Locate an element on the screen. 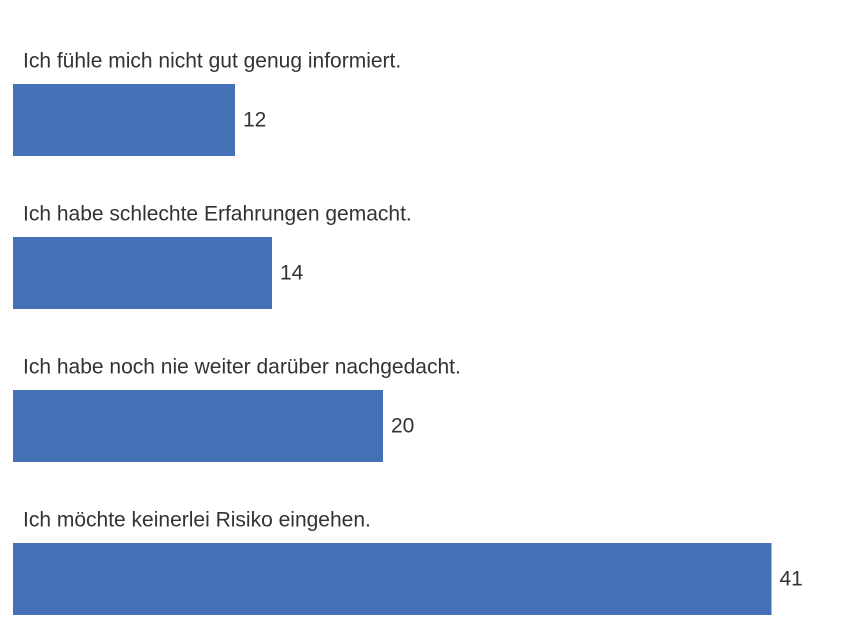 Image resolution: width=860 pixels, height=641 pixels. category-label: Ich habe schlechte Erfahrungen gemacht. is located at coordinates (217, 214).